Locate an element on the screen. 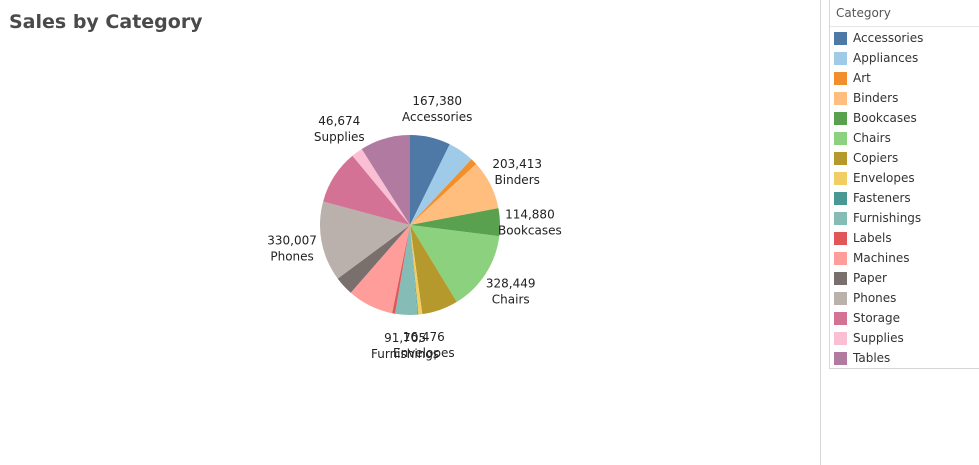  data-label-value: 330,007 is located at coordinates (292, 240).